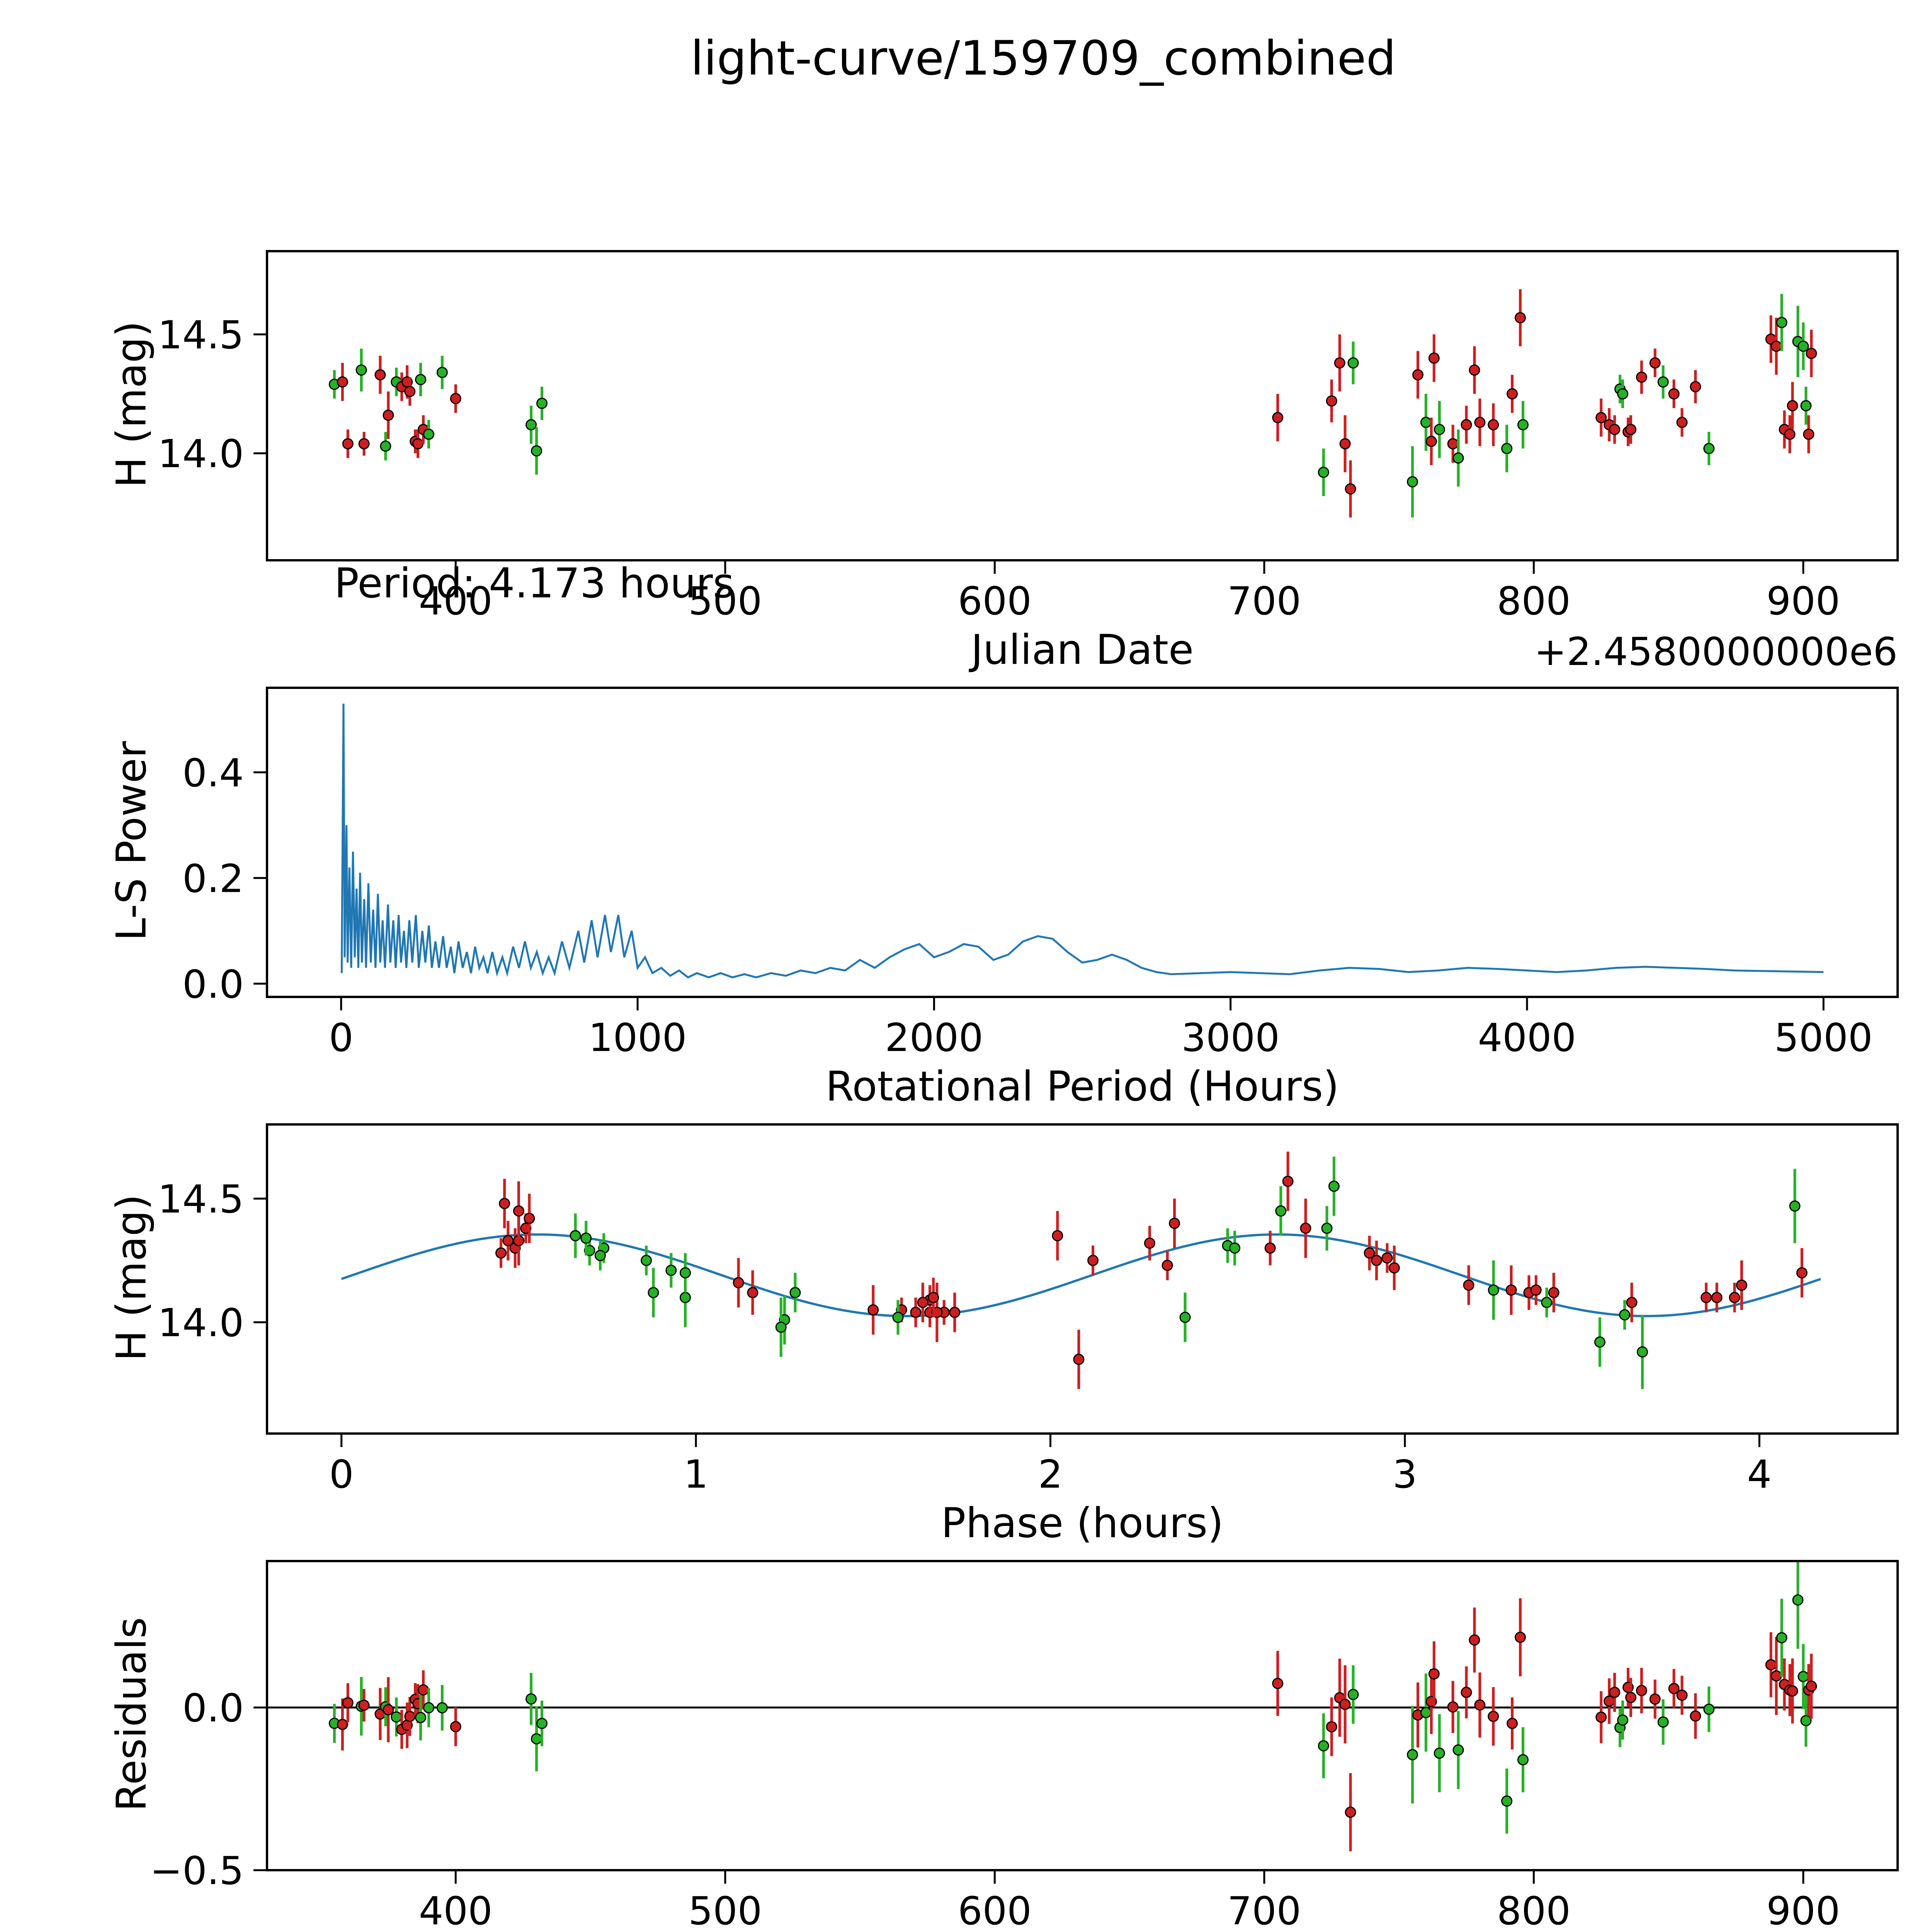  What do you see at coordinates (535, 584) in the screenshot?
I see `period-annotation: Period: 4.173 hours` at bounding box center [535, 584].